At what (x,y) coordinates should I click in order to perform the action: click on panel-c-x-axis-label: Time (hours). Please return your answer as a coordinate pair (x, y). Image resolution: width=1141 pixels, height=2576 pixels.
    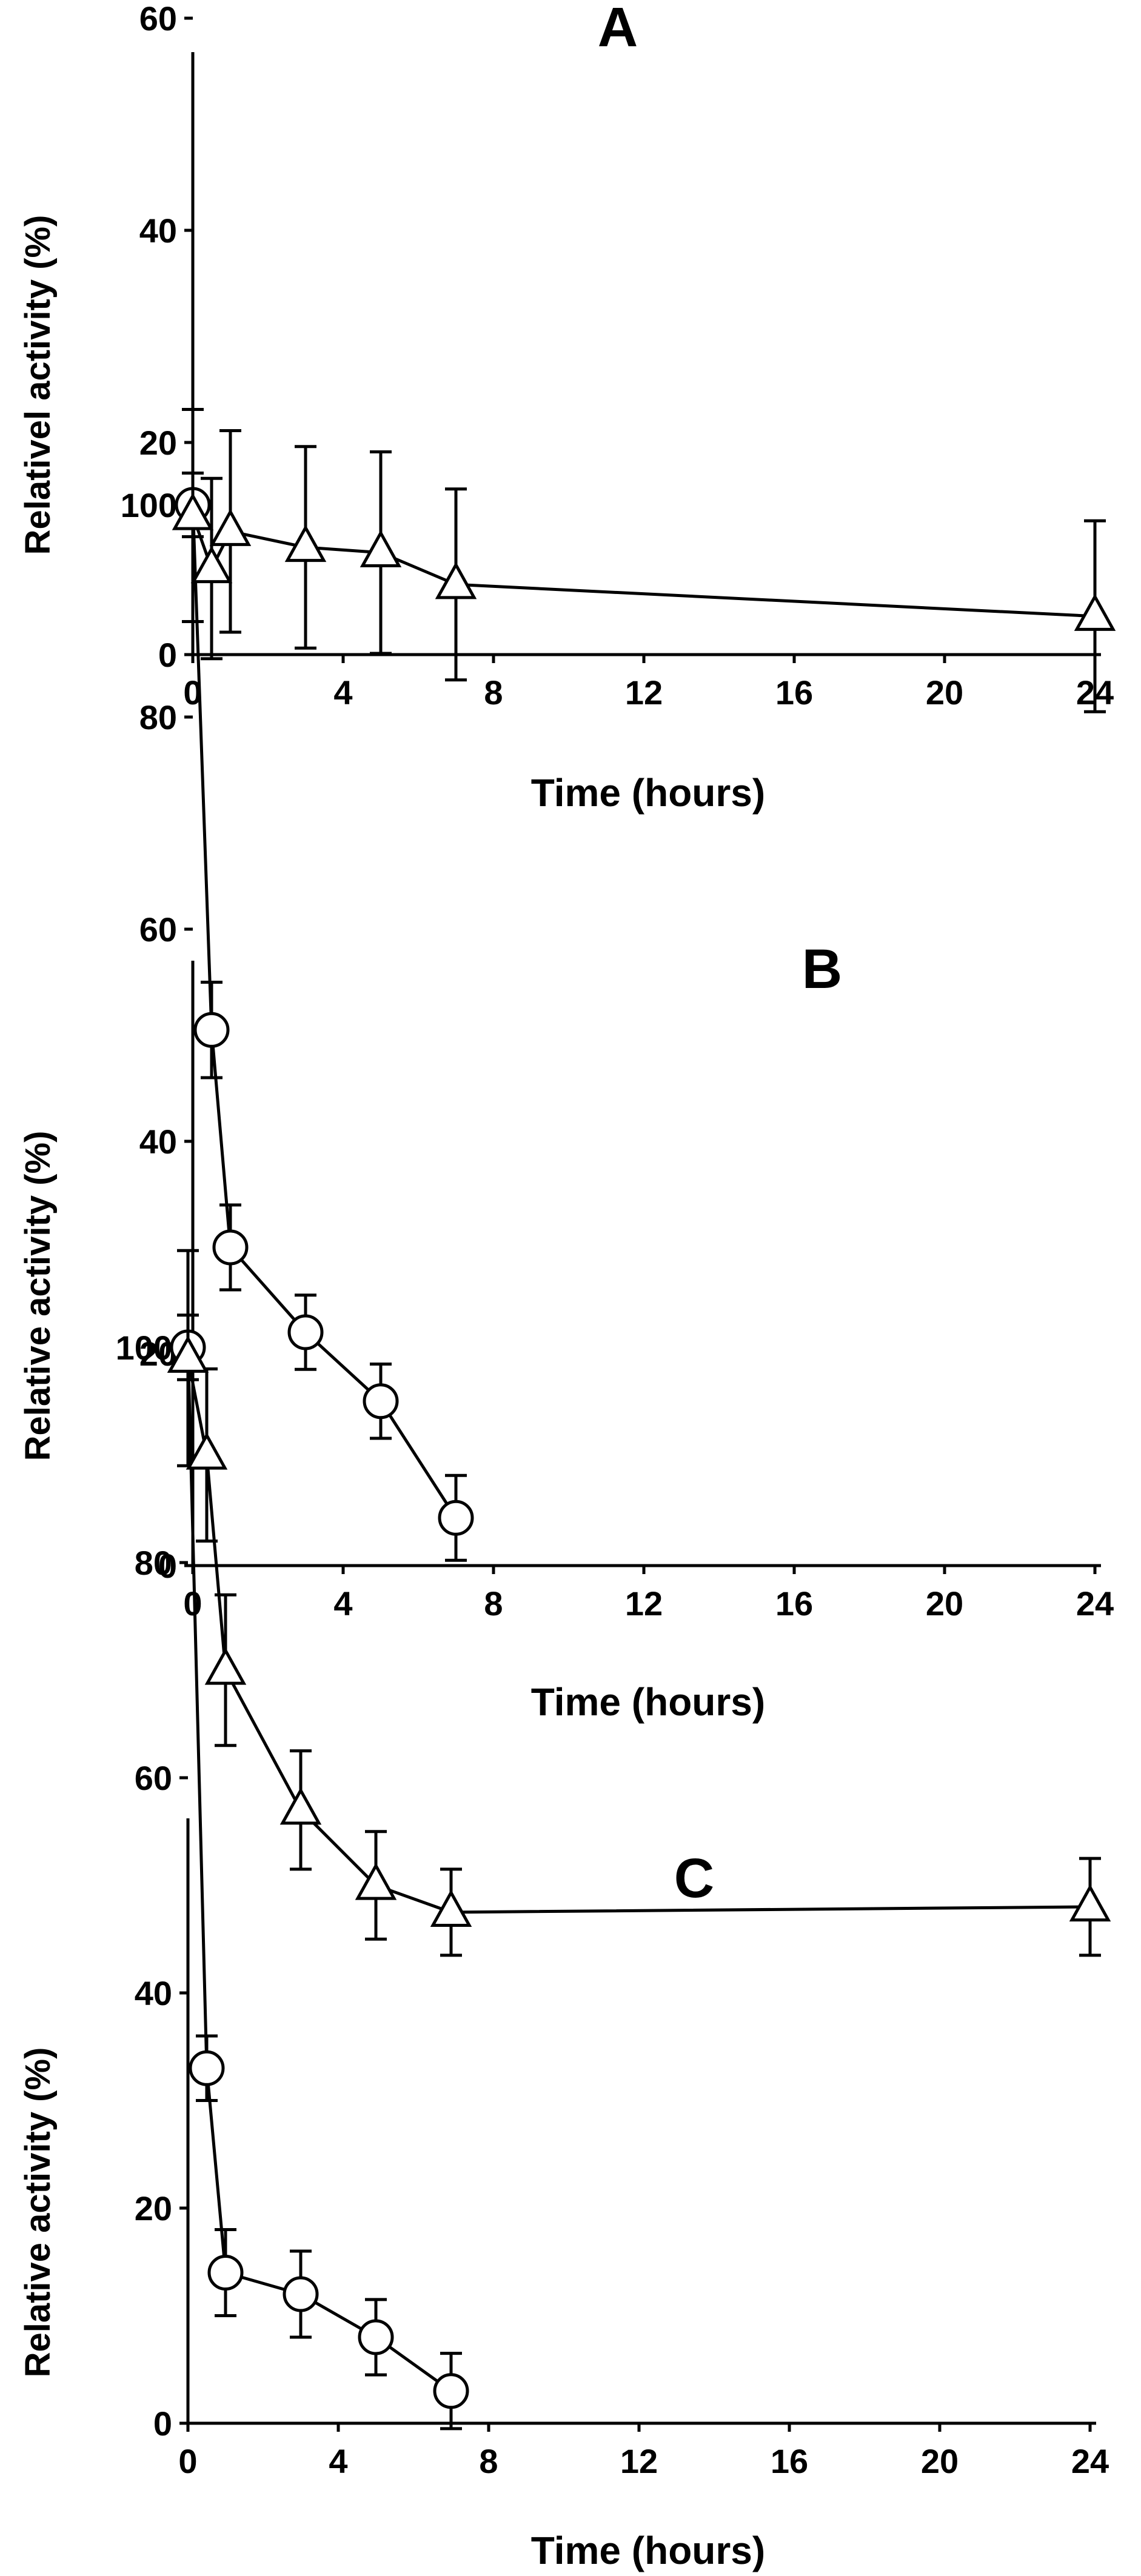
    Looking at the image, I should click on (648, 2550).